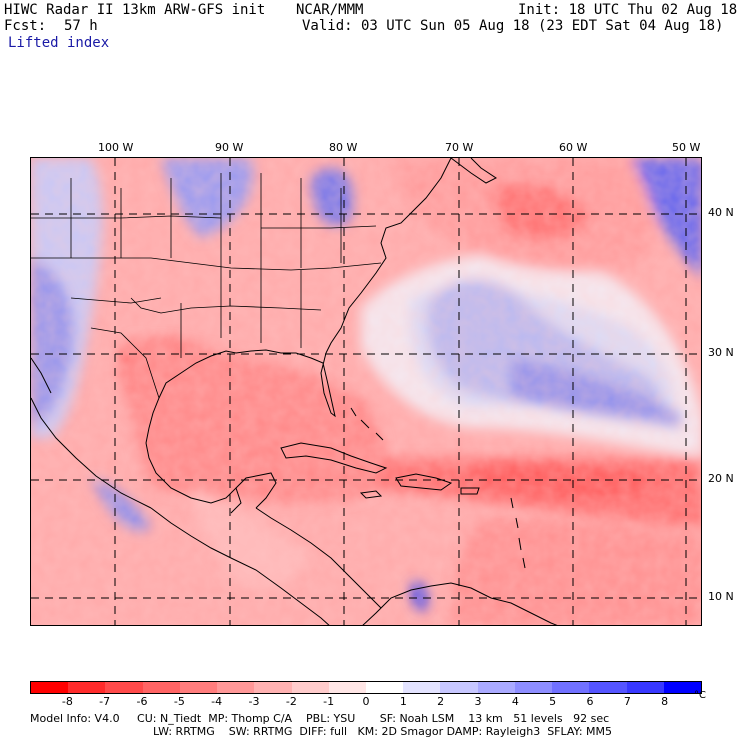  What do you see at coordinates (721, 596) in the screenshot?
I see `lat-label-10n: 10 N` at bounding box center [721, 596].